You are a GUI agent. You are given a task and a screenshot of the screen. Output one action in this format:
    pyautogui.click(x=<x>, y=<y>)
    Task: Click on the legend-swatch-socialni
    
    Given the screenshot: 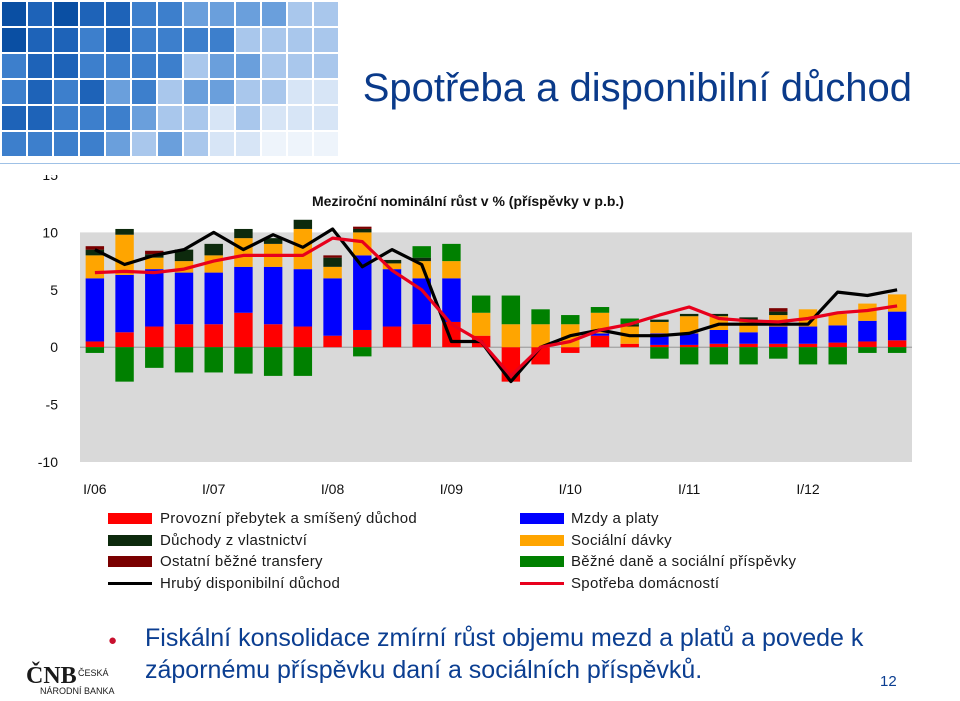 What is the action you would take?
    pyautogui.click(x=542, y=540)
    